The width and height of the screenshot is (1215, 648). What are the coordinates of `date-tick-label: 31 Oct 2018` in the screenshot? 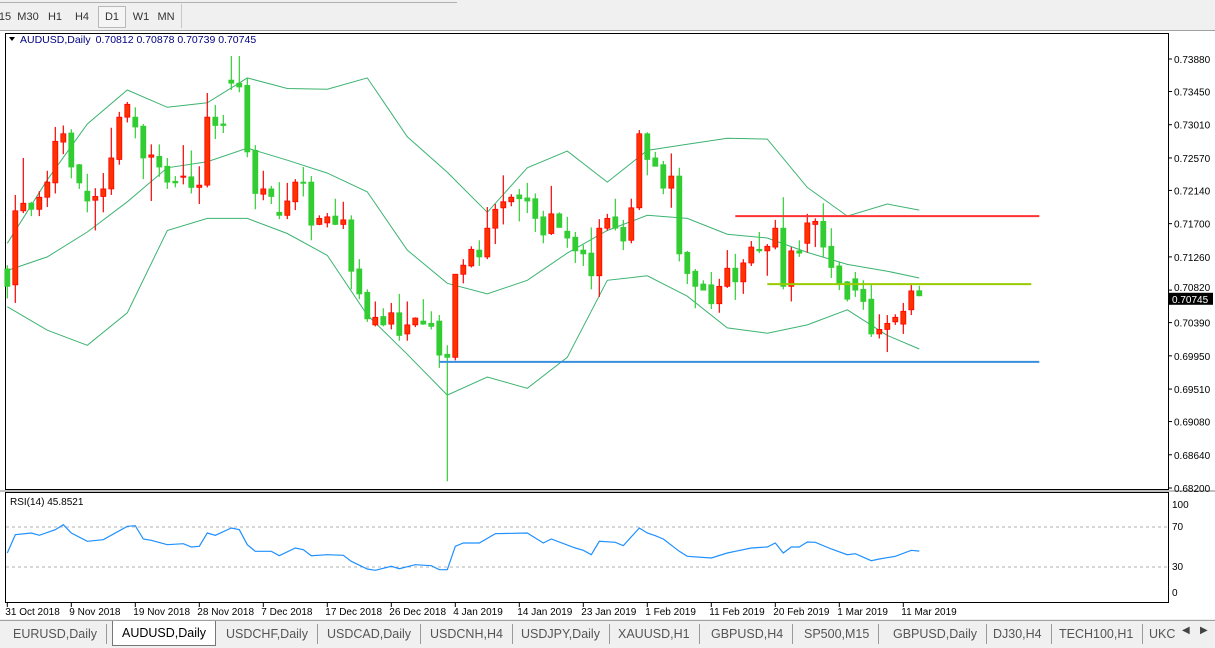 It's located at (32, 612).